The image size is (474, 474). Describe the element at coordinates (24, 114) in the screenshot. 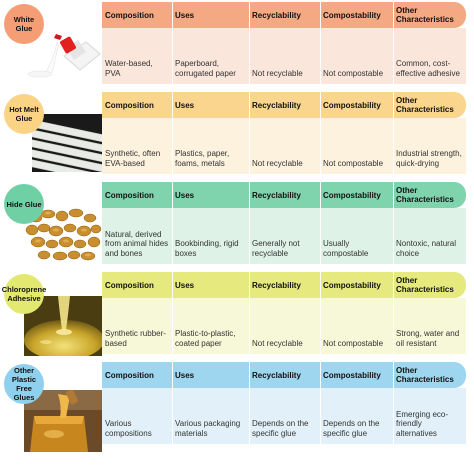

I see `badge-hot-melt-glue: Hot Melt Glue` at that location.